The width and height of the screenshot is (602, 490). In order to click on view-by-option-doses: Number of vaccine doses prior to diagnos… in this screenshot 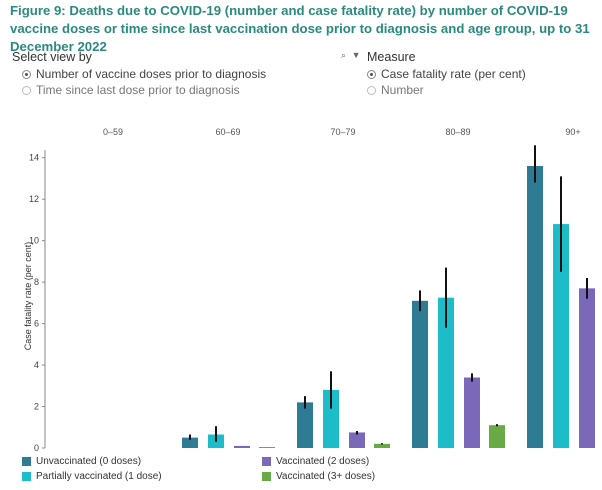, I will do `click(144, 74)`.